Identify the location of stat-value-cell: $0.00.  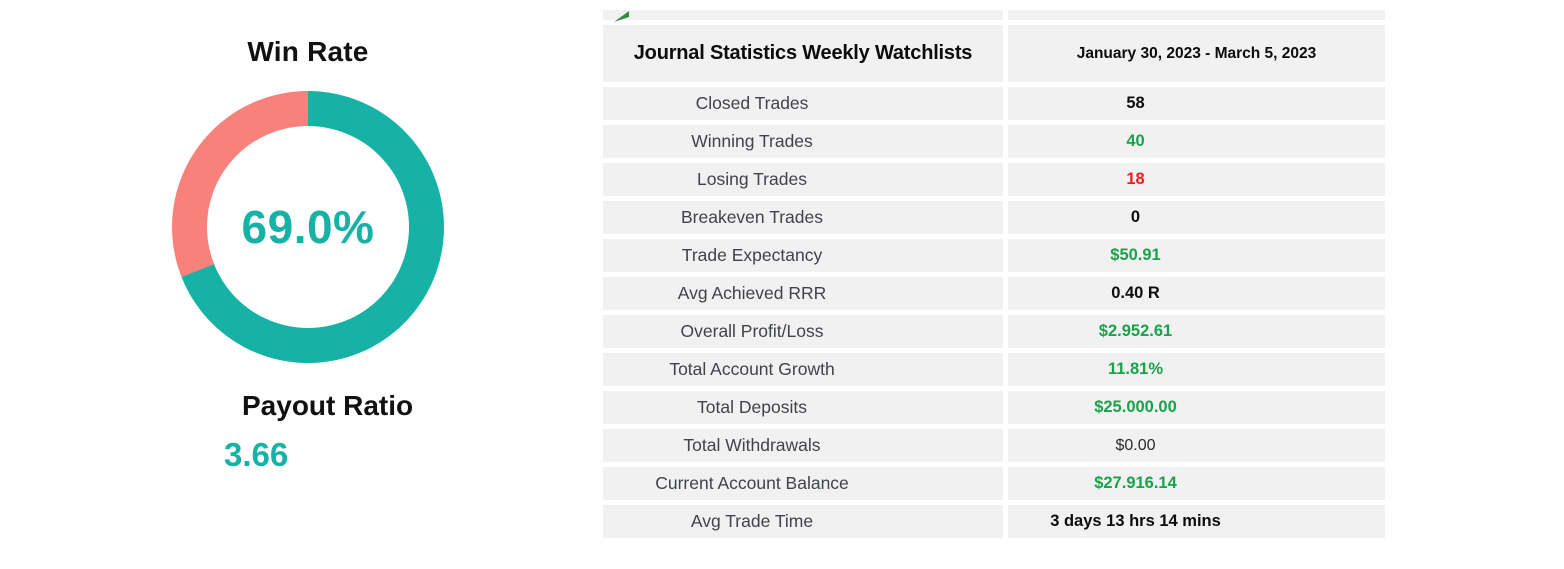
(1196, 445).